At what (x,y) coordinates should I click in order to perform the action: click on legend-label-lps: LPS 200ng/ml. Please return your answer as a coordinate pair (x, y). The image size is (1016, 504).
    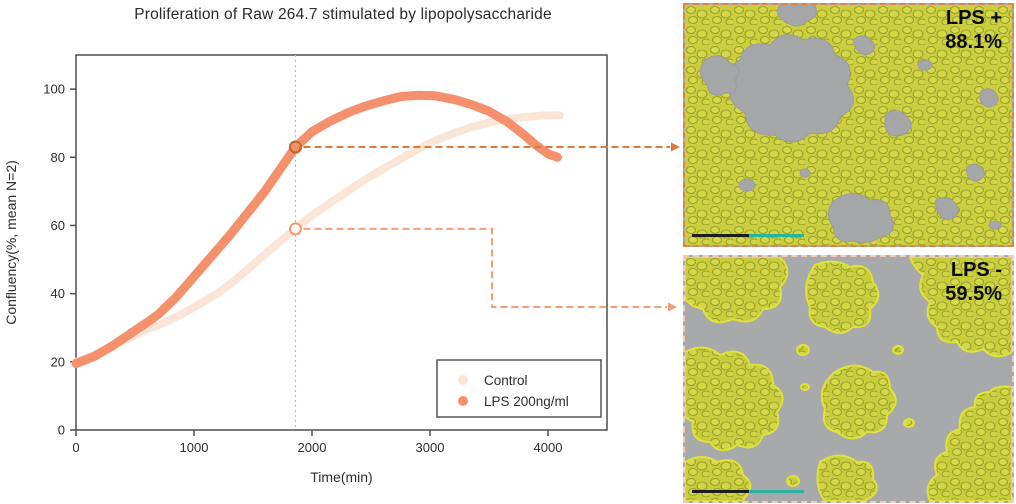
    Looking at the image, I should click on (526, 401).